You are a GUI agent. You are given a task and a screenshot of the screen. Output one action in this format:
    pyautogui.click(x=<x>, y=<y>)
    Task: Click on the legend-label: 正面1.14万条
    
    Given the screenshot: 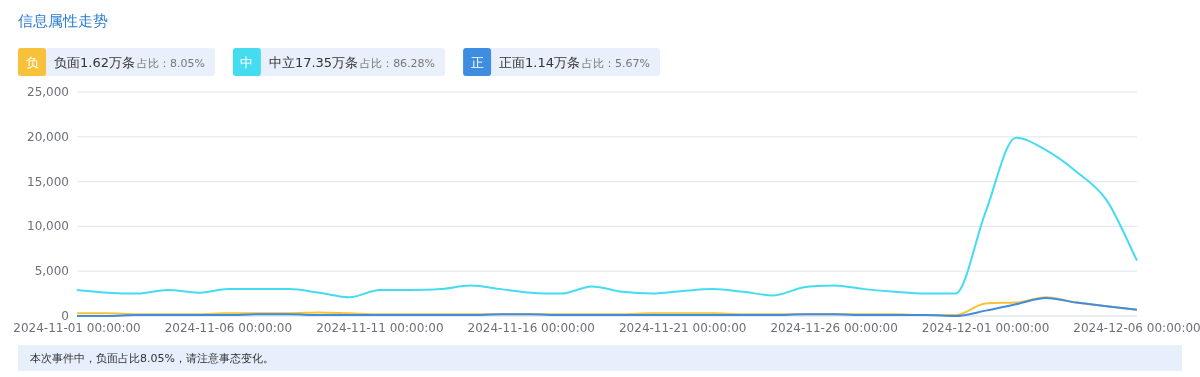 What is the action you would take?
    pyautogui.click(x=540, y=62)
    